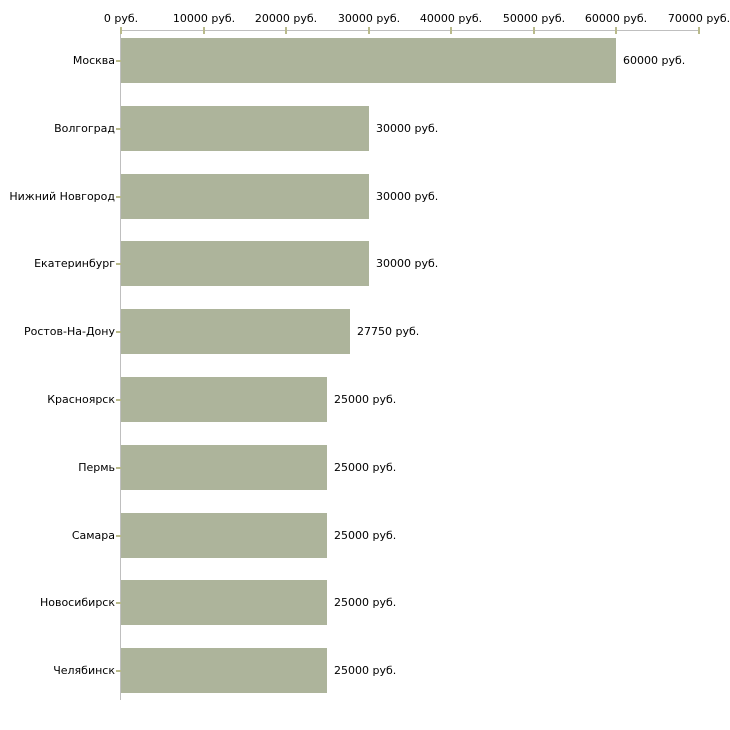 The height and width of the screenshot is (730, 730). Describe the element at coordinates (451, 18) in the screenshot. I see `x-axis-tick-label: 40000 руб.` at that location.